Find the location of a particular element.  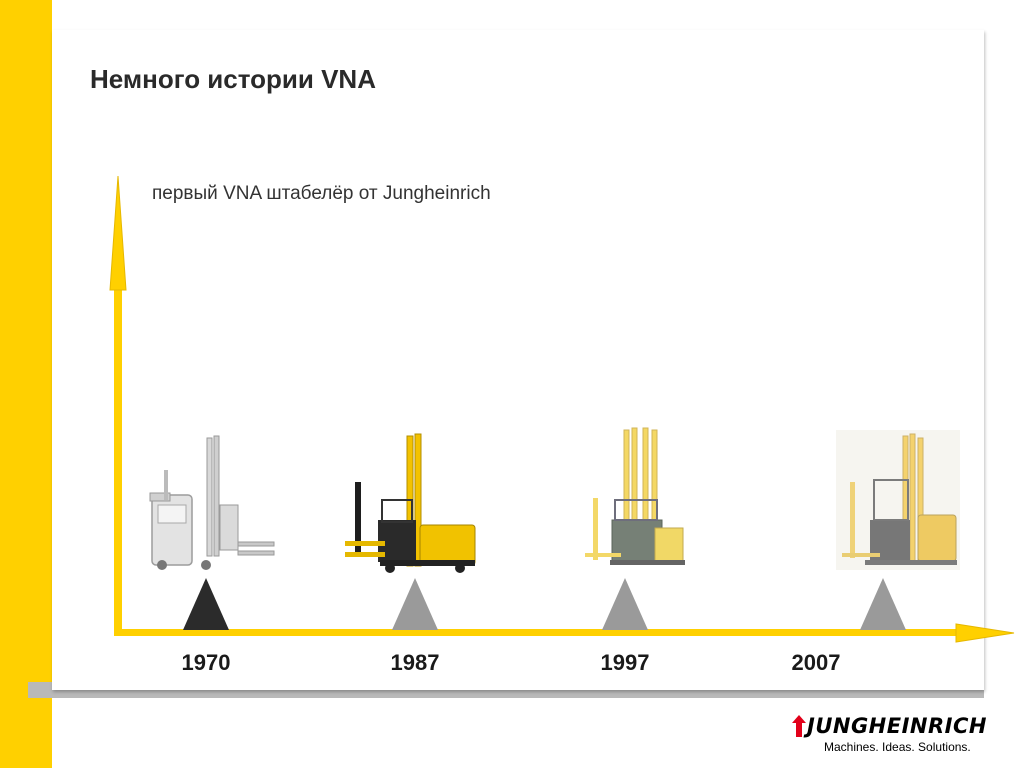

year-label-2007: 2007 is located at coordinates (816, 662).